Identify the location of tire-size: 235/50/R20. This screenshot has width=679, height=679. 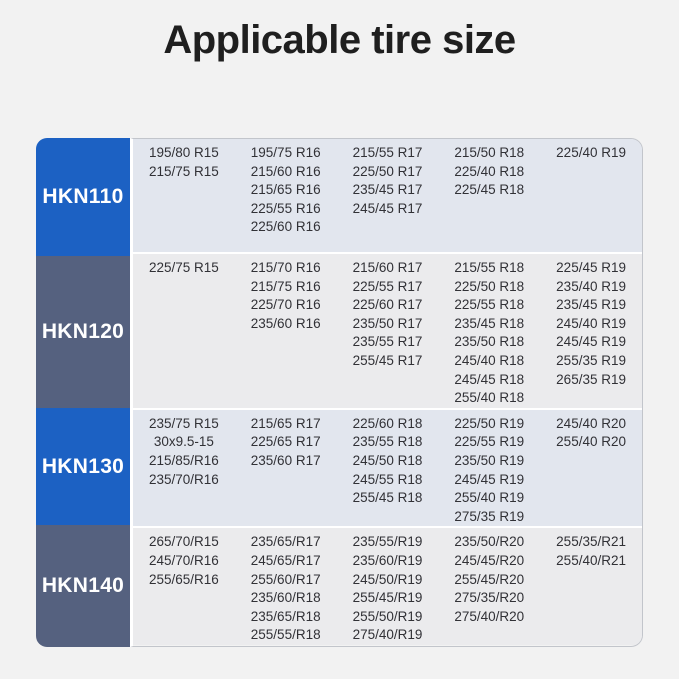
(489, 542).